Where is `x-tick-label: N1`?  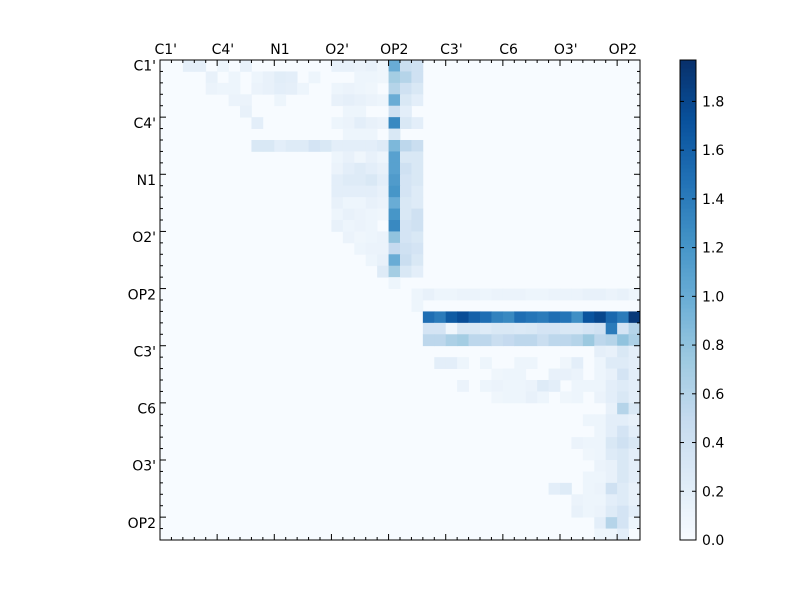
x-tick-label: N1 is located at coordinates (279, 50).